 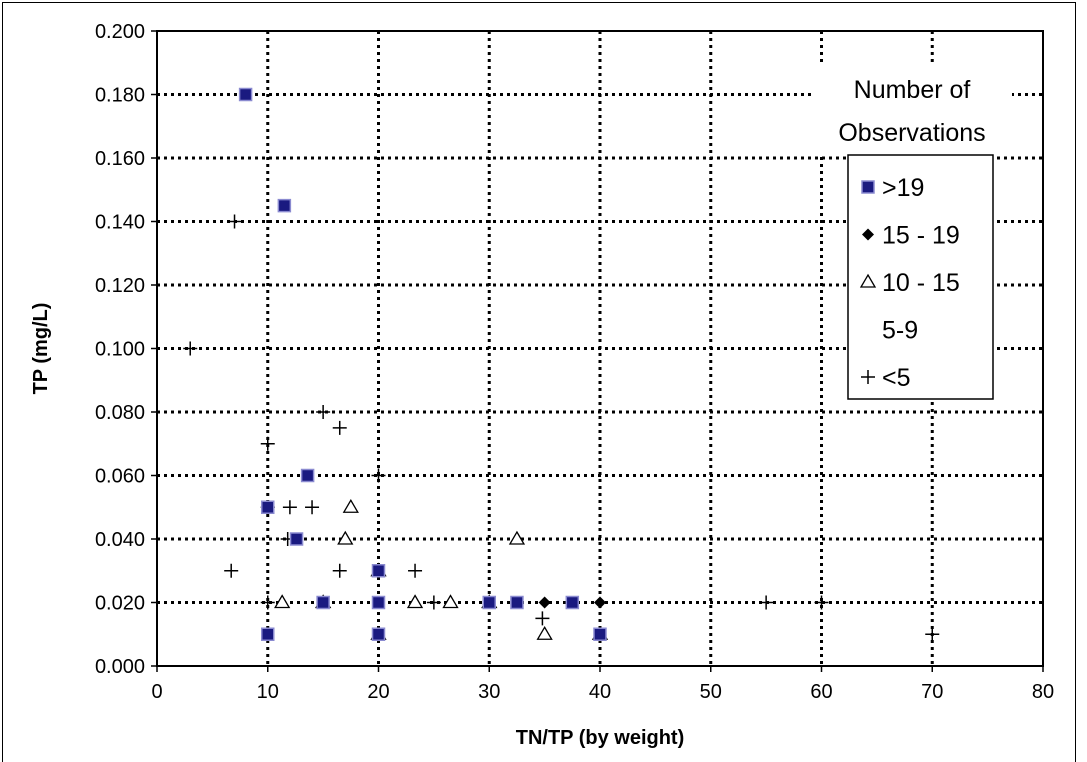 I want to click on x-tick-label: 70, so click(x=932, y=692).